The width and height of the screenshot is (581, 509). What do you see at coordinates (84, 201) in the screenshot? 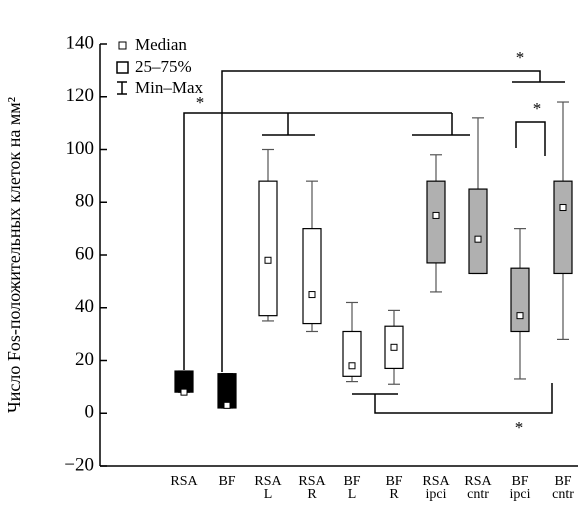
I see `y-tick-label: 80` at bounding box center [84, 201].